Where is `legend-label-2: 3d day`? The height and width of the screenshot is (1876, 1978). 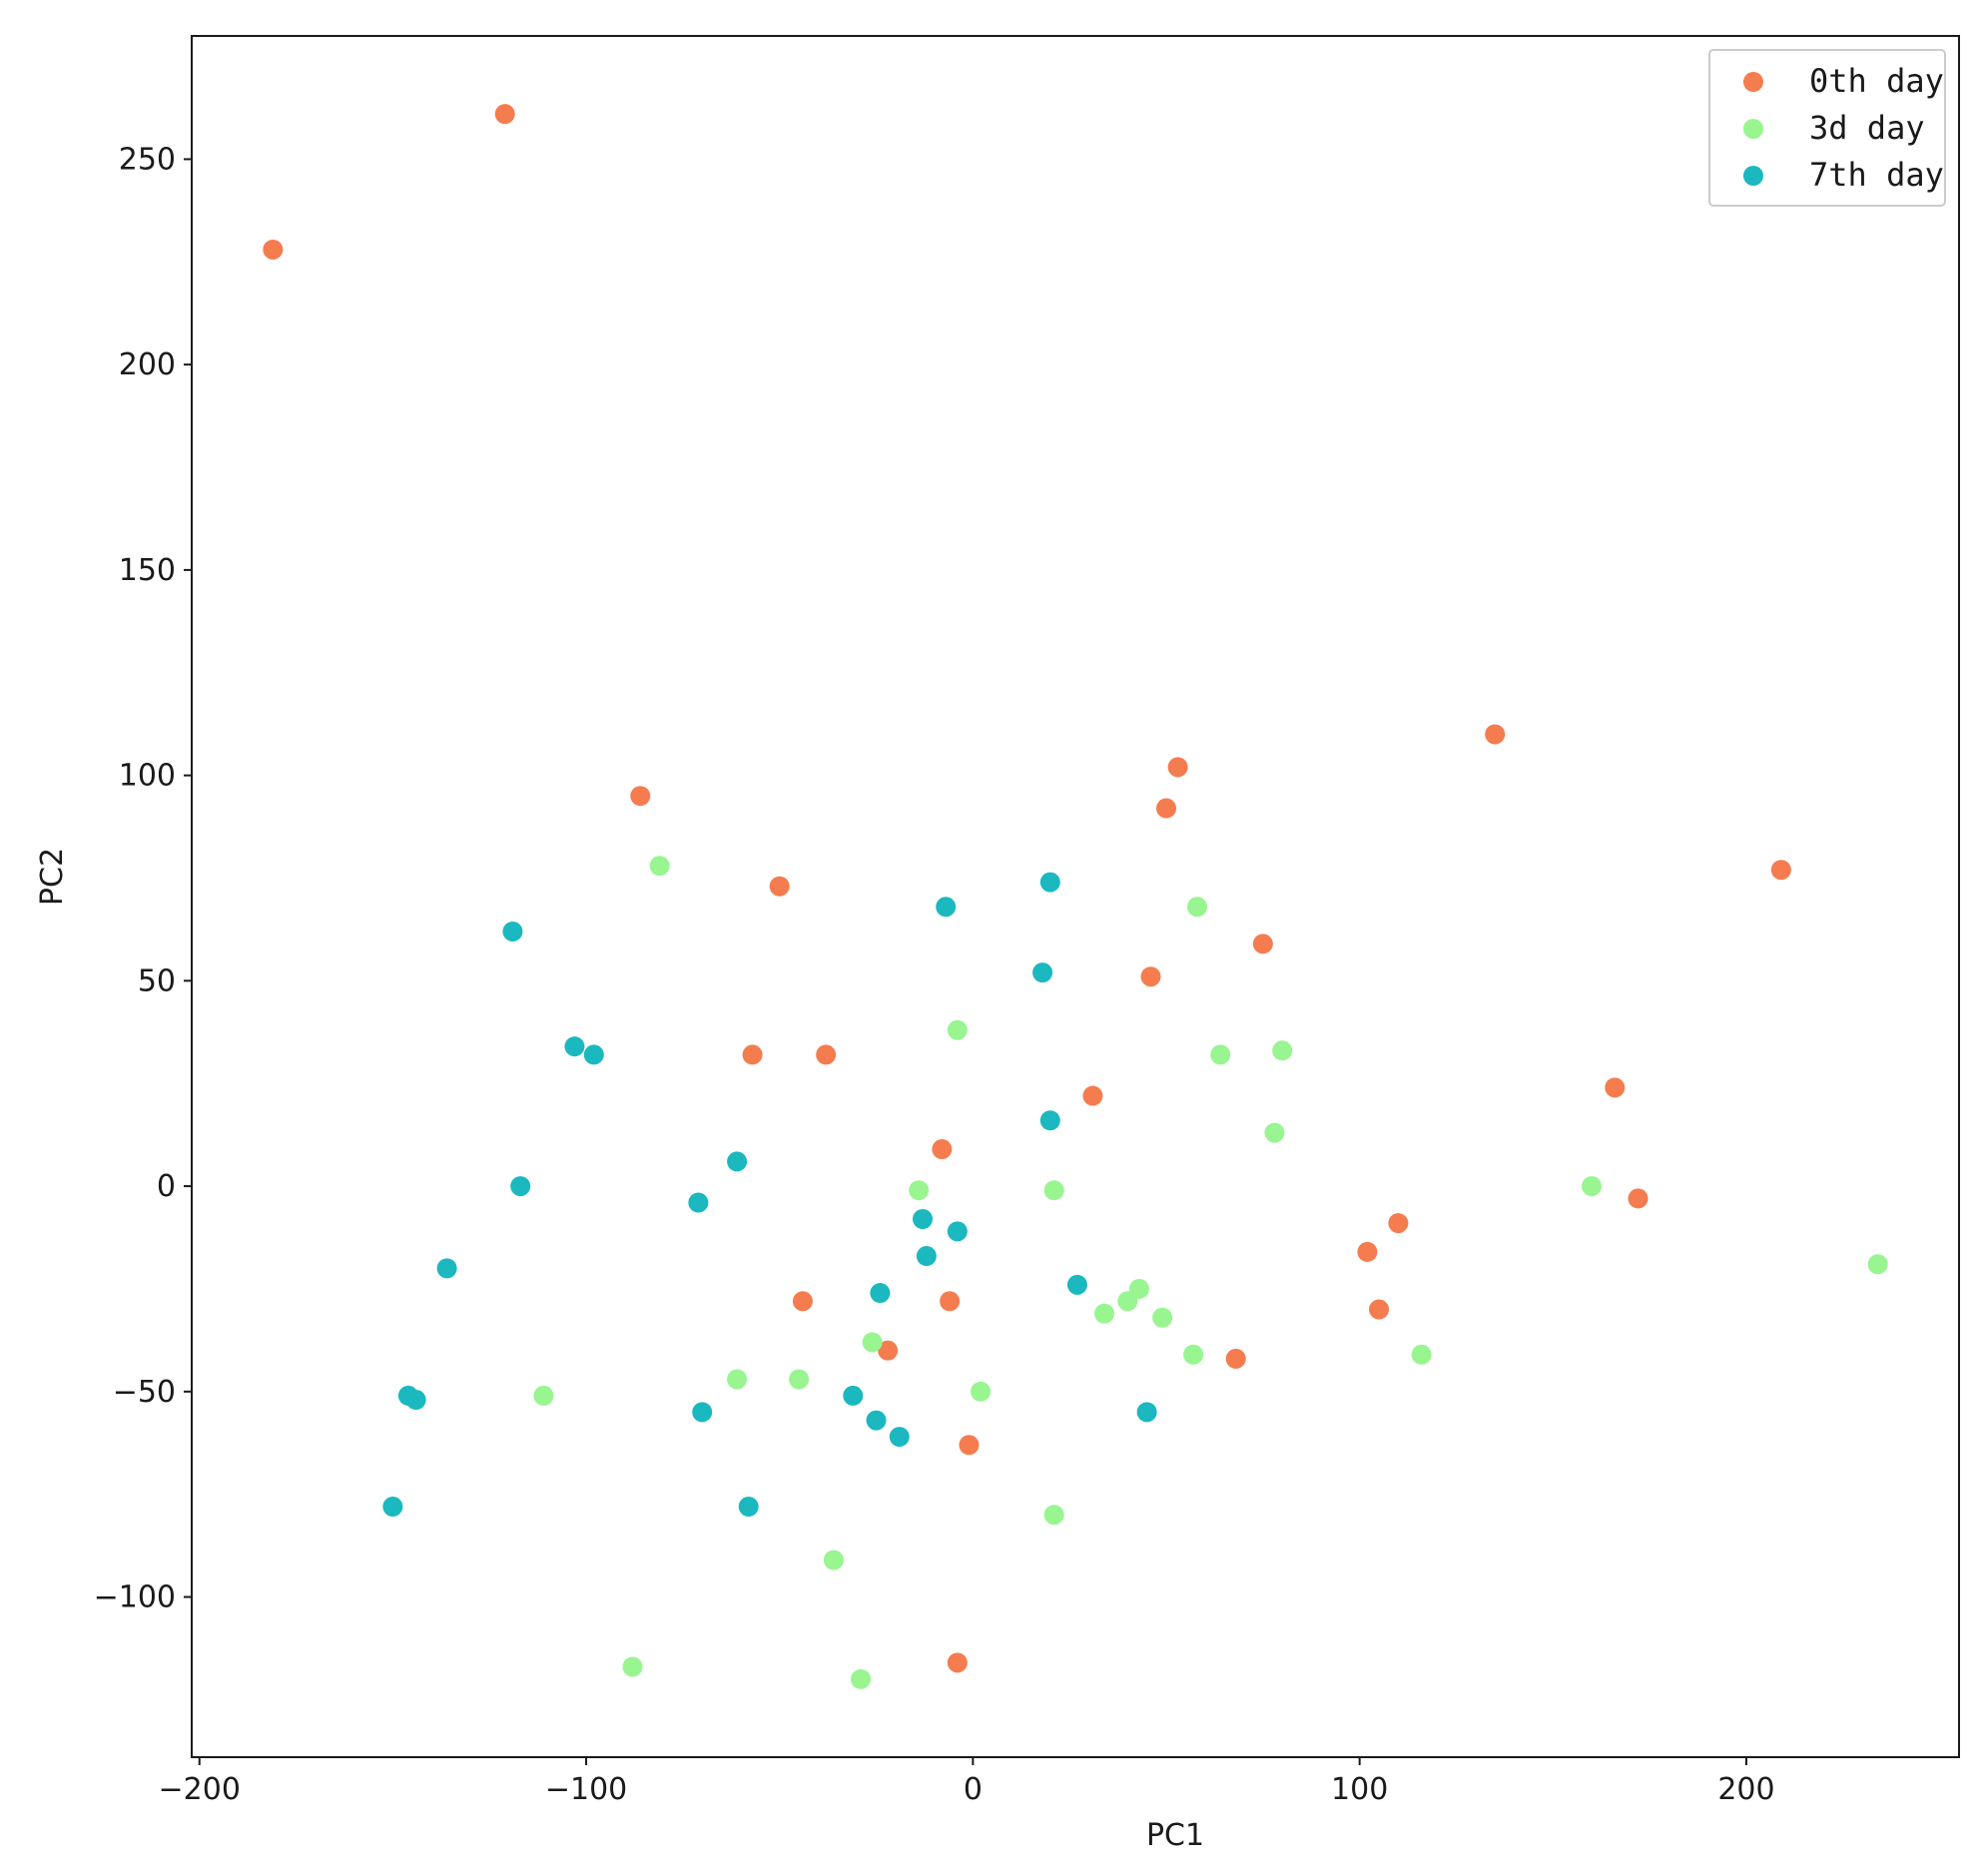
legend-label-2: 3d day is located at coordinates (1867, 128).